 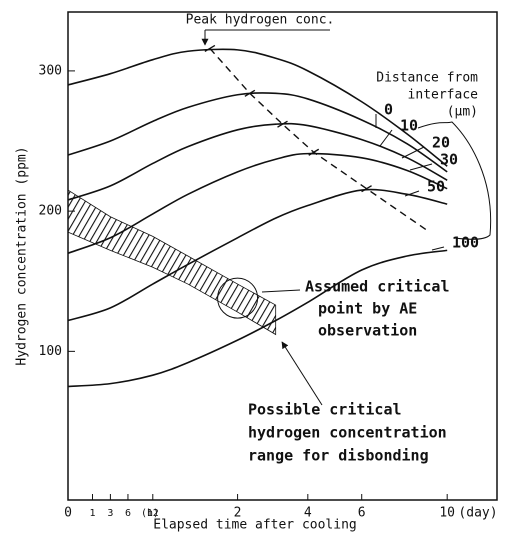 I want to click on point-leader, so click(x=281, y=291).